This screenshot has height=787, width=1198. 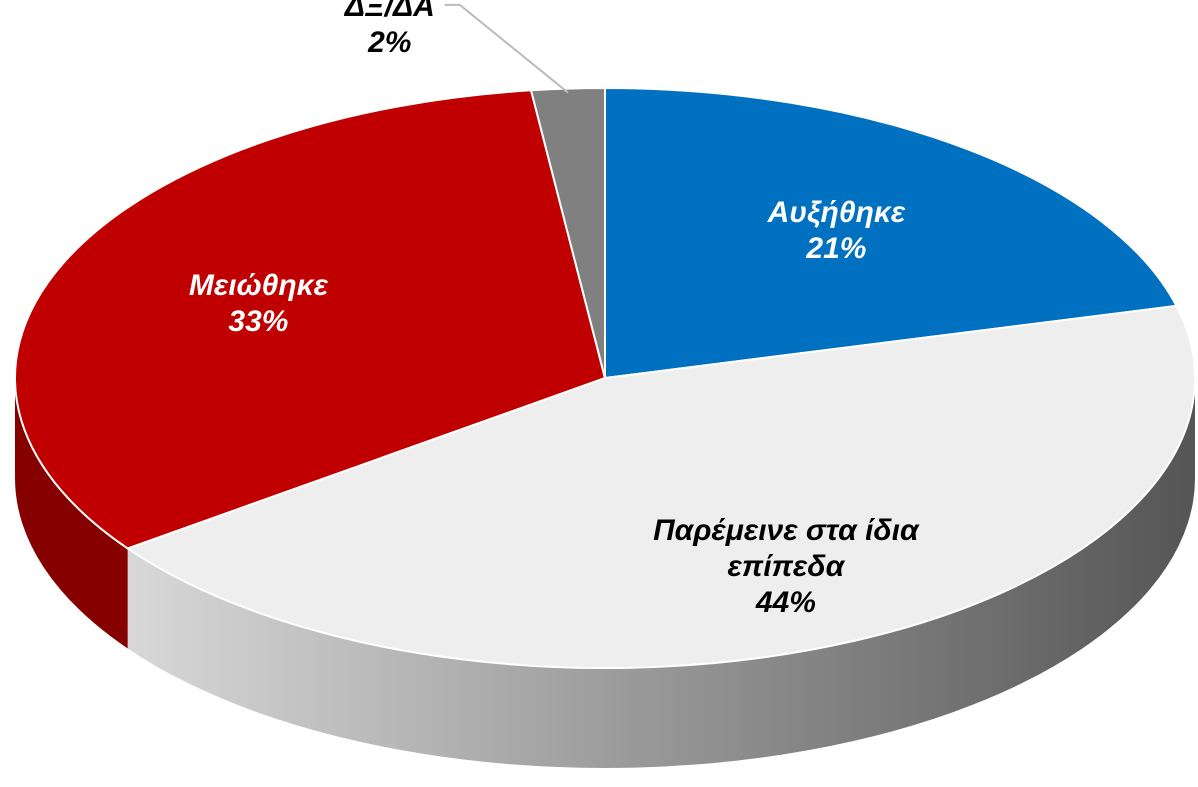 What do you see at coordinates (837, 231) in the screenshot?
I see `slice-label: Αυξήθηκε 21%` at bounding box center [837, 231].